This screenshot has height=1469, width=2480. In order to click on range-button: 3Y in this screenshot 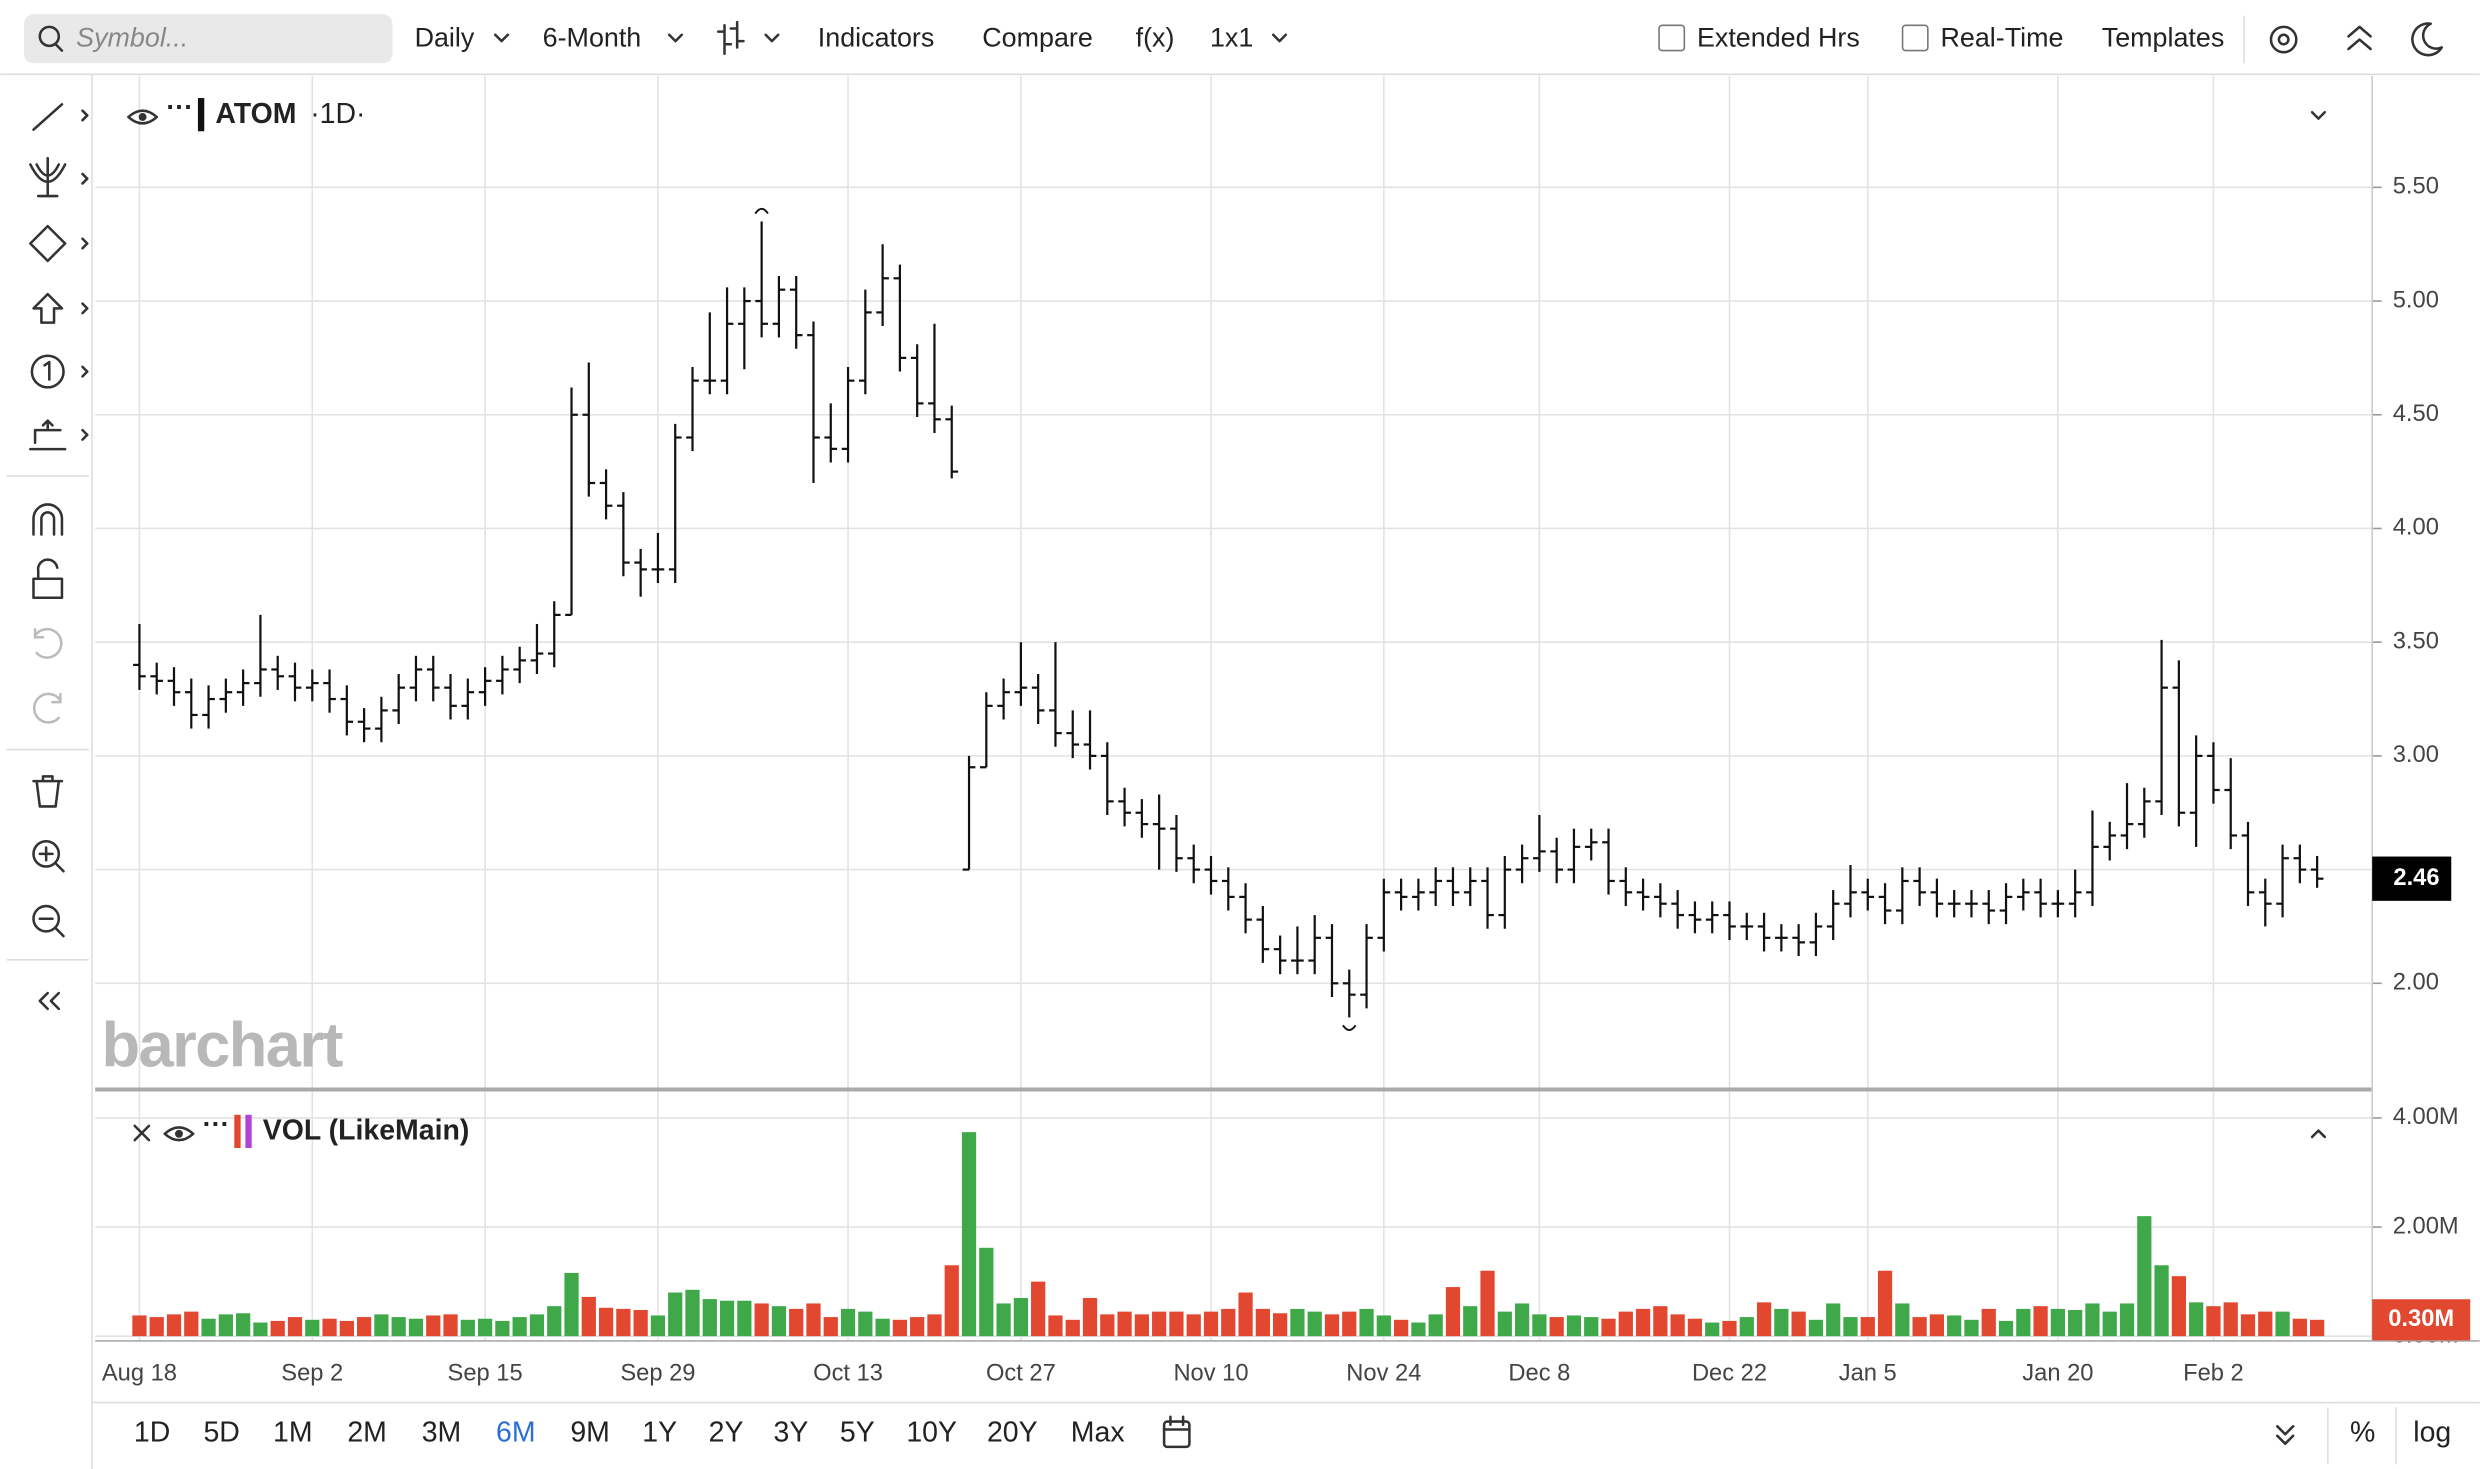, I will do `click(791, 1433)`.